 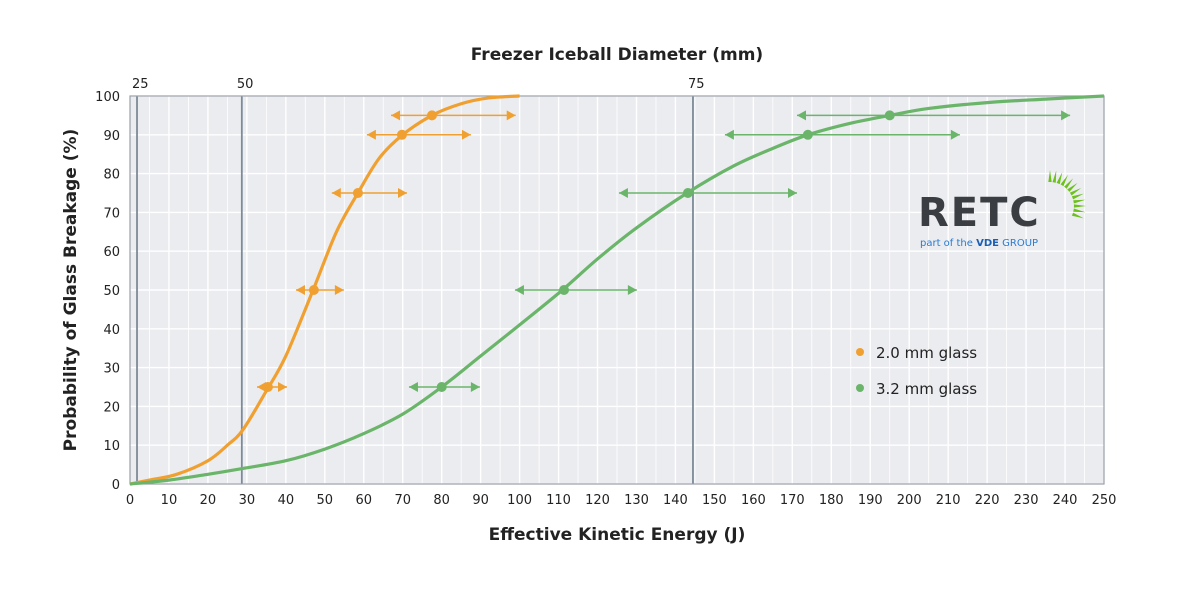 I want to click on x-tick-label: 120, so click(x=597, y=500).